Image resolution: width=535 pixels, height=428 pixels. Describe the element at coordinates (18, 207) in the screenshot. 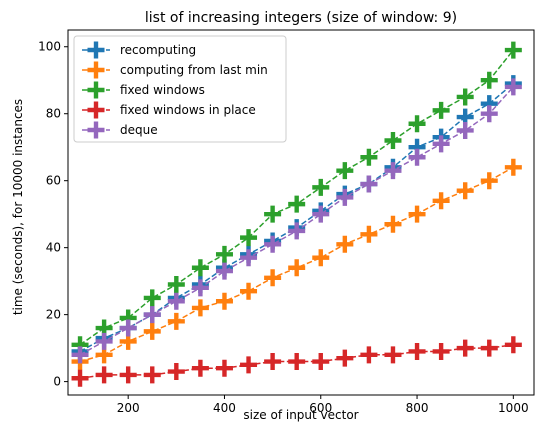

I see `y-axis-label: time (seconds), for 10000 instances` at that location.